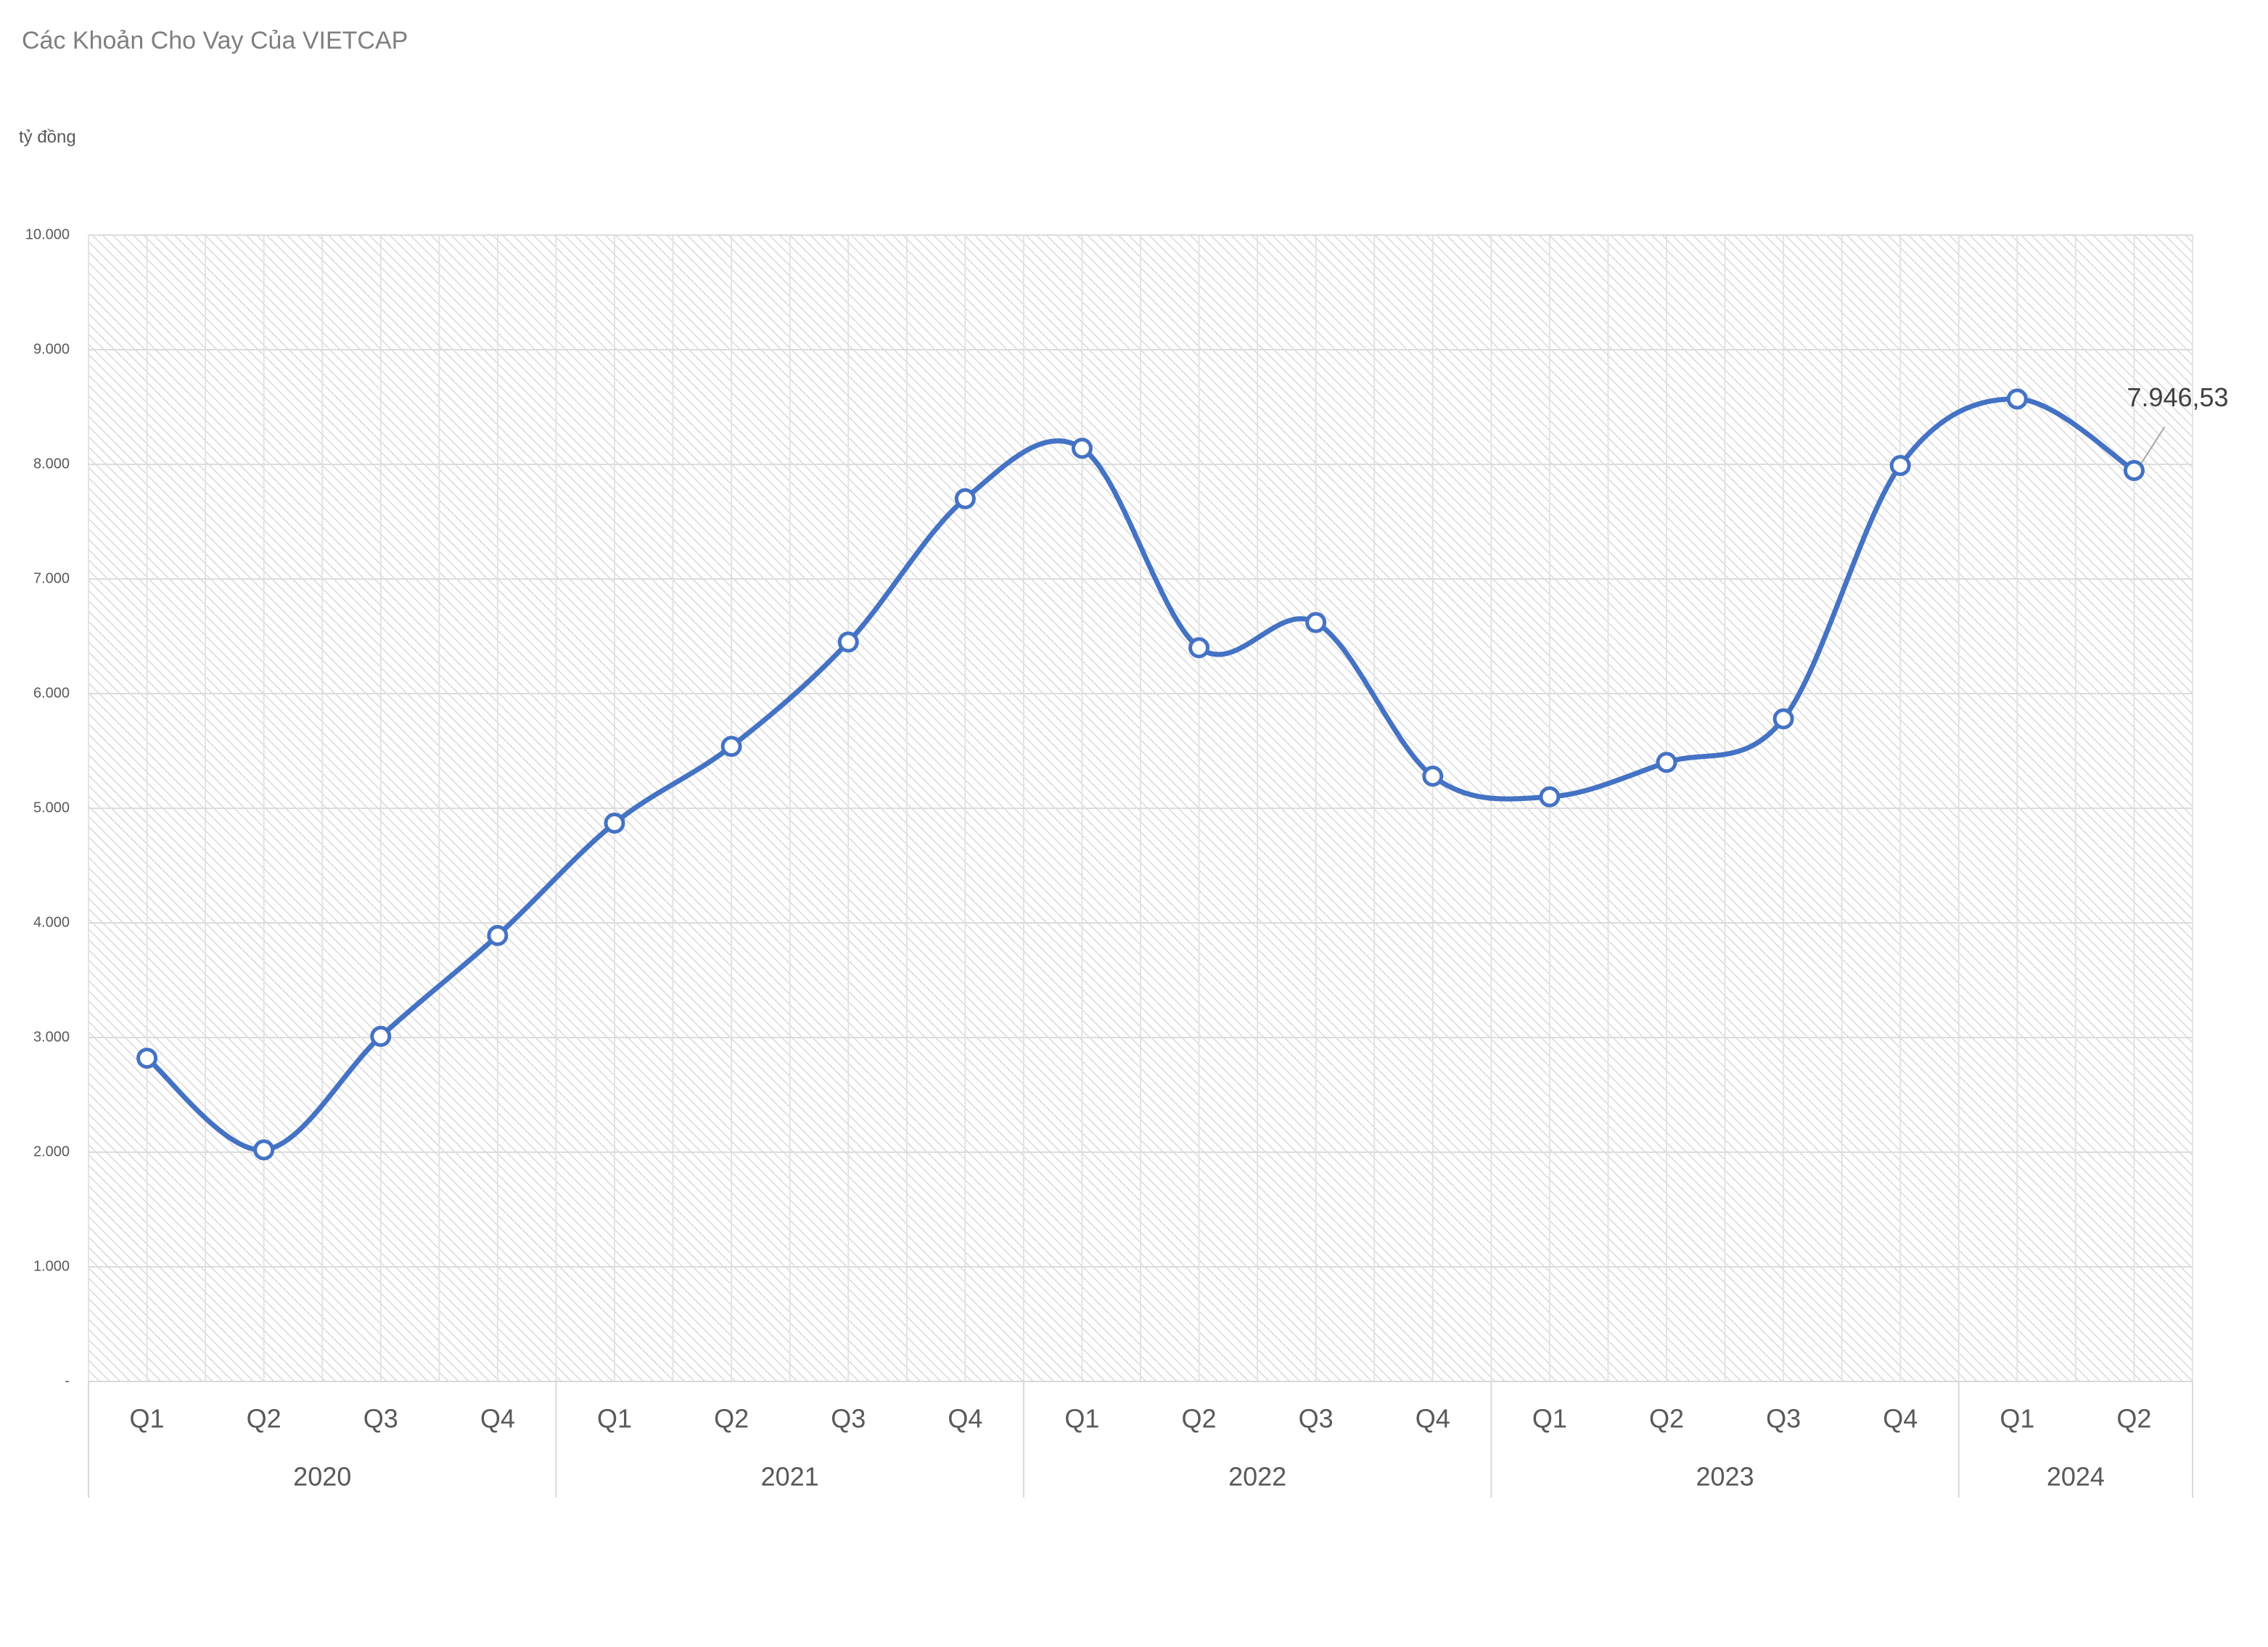  Describe the element at coordinates (52, 578) in the screenshot. I see `y-tick-label: 7.000` at that location.